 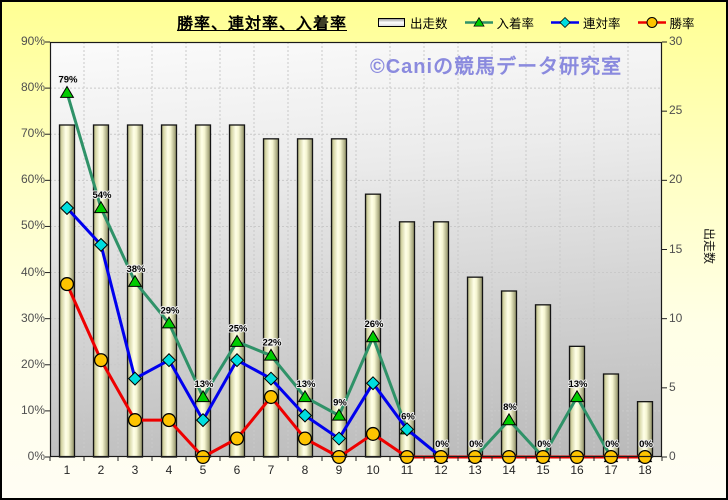 I want to click on data-label: 9%, so click(x=340, y=403).